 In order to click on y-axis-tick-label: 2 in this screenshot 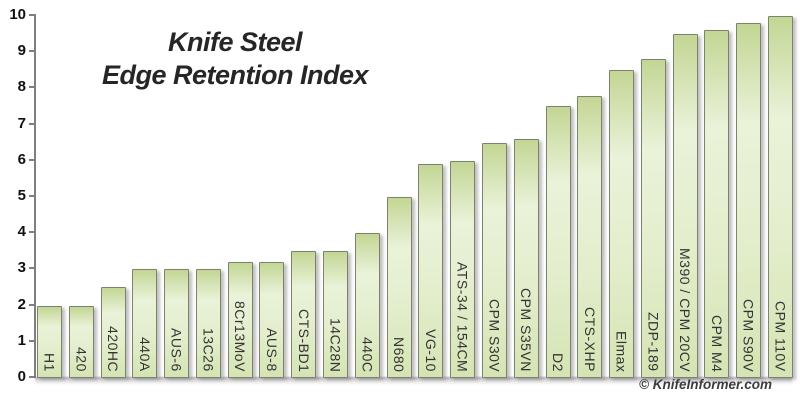, I will do `click(21, 304)`.